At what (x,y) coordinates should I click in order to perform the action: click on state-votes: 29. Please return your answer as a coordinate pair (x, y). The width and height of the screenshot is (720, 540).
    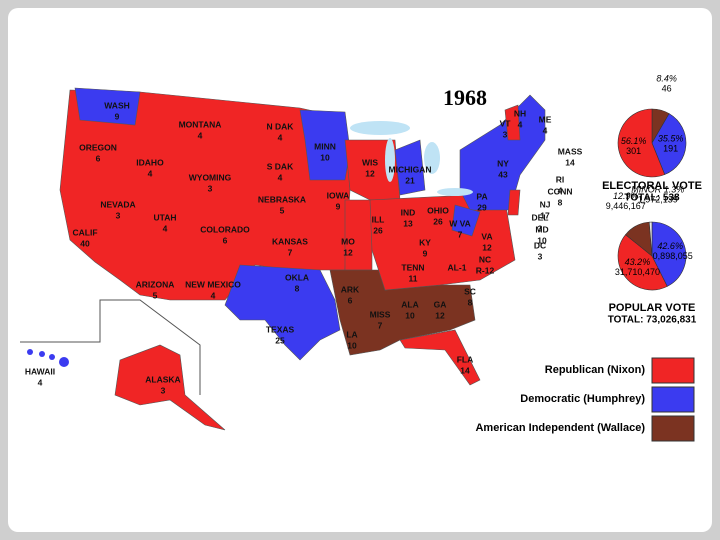
    Looking at the image, I should click on (482, 207).